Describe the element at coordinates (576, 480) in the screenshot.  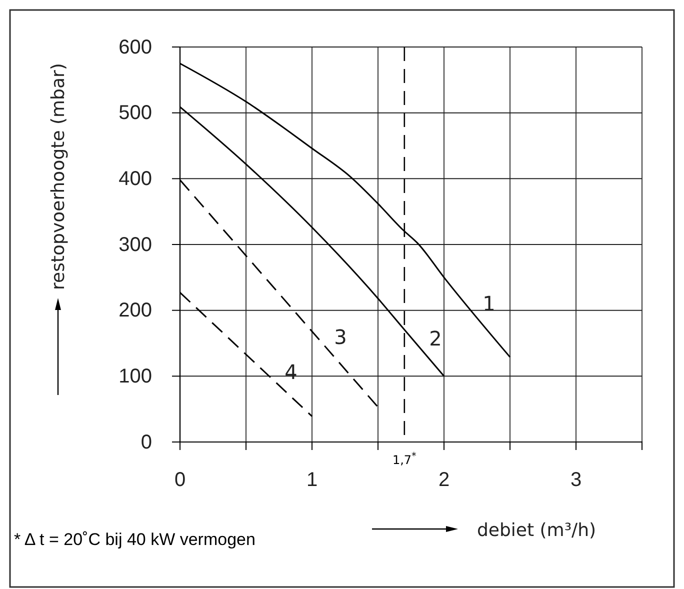
I see `x-tick-label: 3` at that location.